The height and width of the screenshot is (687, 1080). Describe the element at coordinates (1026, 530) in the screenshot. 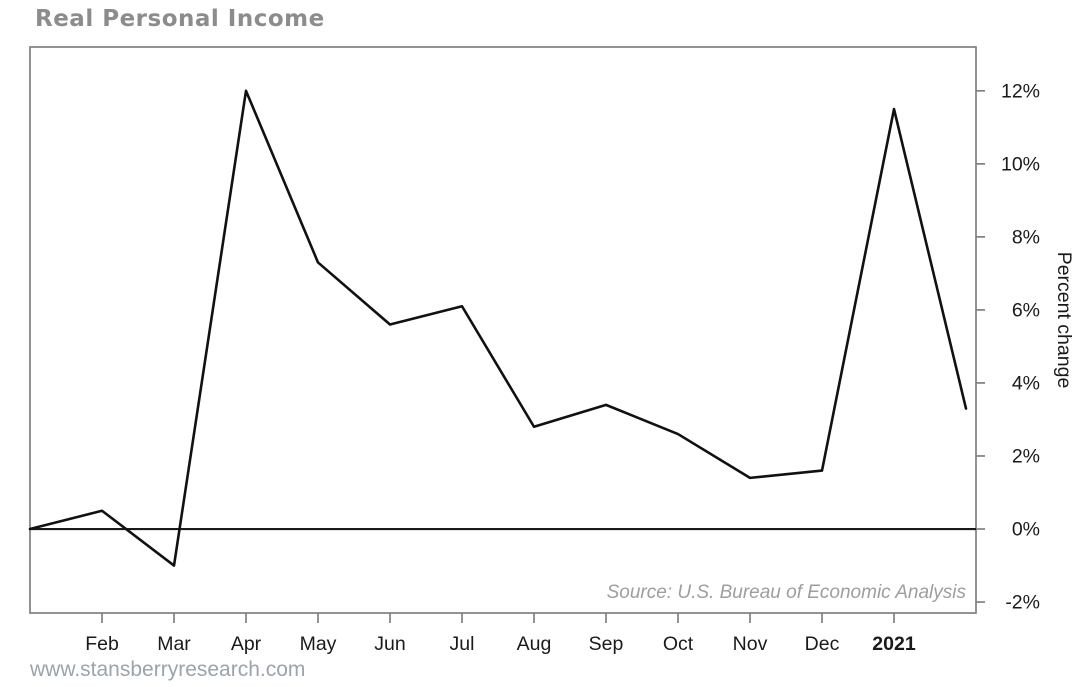

I see `y-tick-label: 0%` at that location.